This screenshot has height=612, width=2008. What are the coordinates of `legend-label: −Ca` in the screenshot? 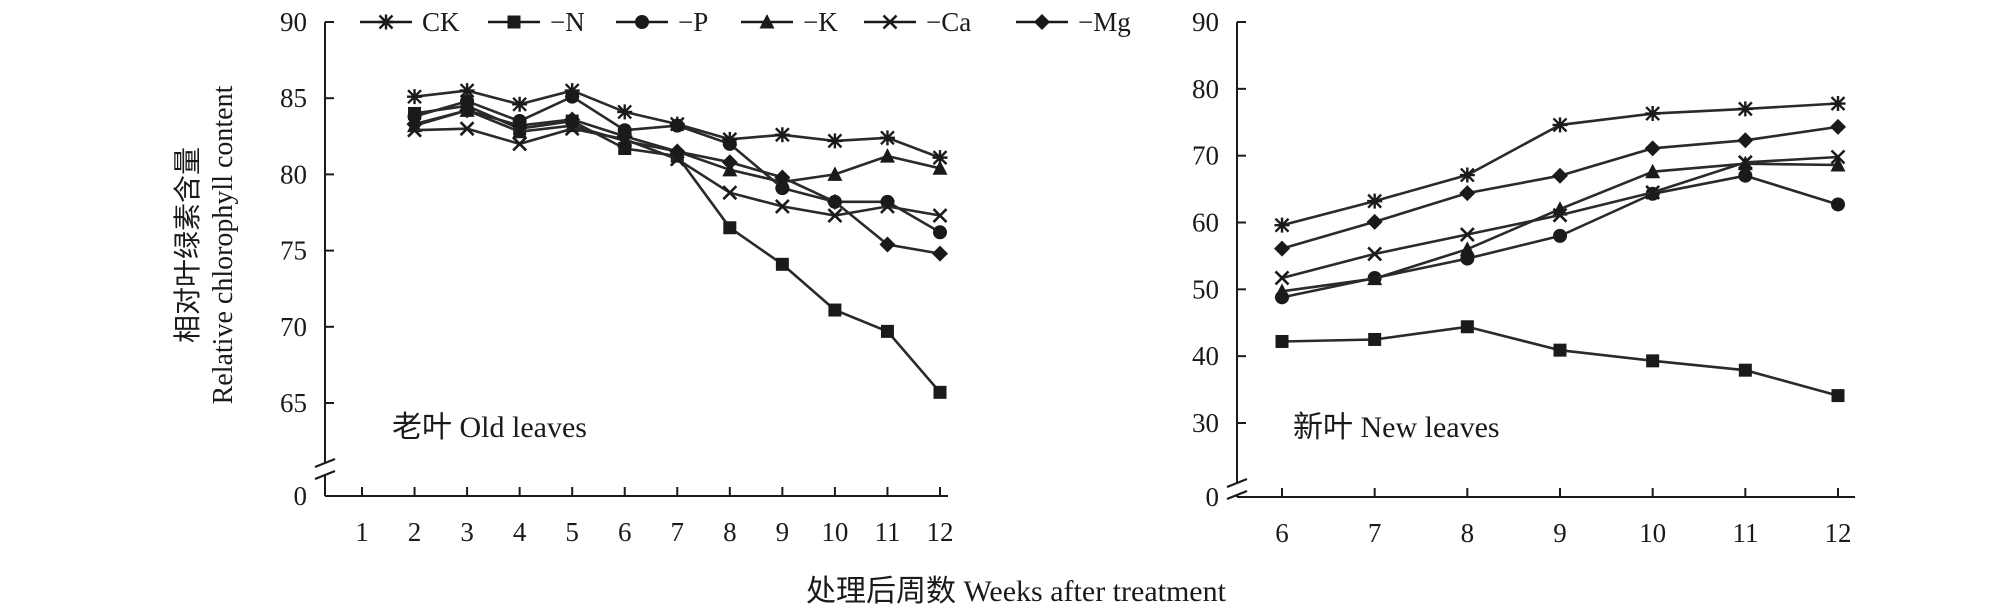 It's located at (948, 22).